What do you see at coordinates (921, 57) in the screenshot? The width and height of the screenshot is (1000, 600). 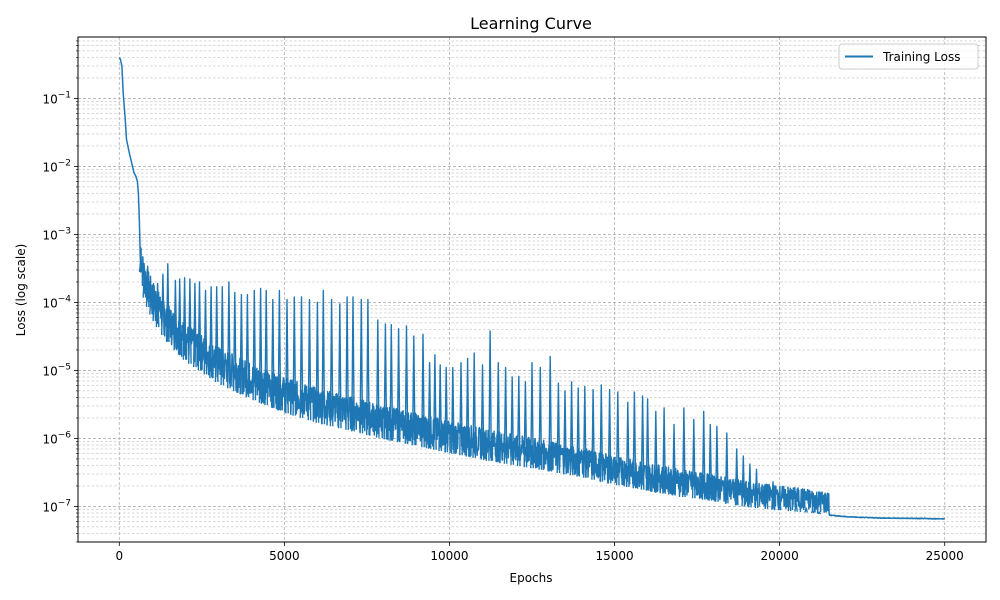 I see `legend-label-training-loss: Training Loss` at bounding box center [921, 57].